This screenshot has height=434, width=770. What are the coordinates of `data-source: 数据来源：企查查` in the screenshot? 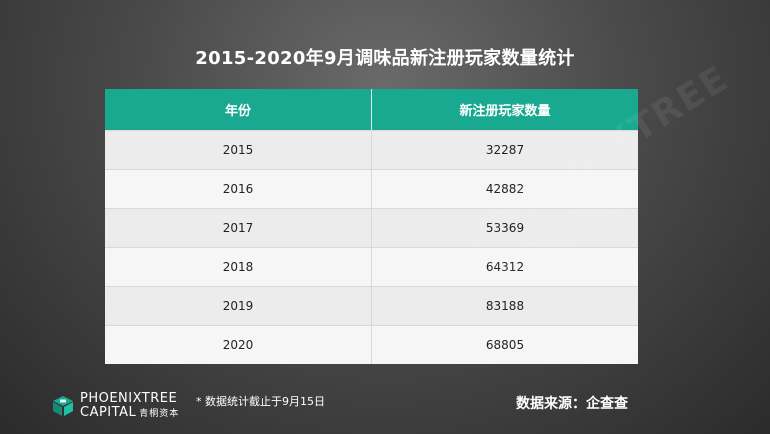 It's located at (572, 404).